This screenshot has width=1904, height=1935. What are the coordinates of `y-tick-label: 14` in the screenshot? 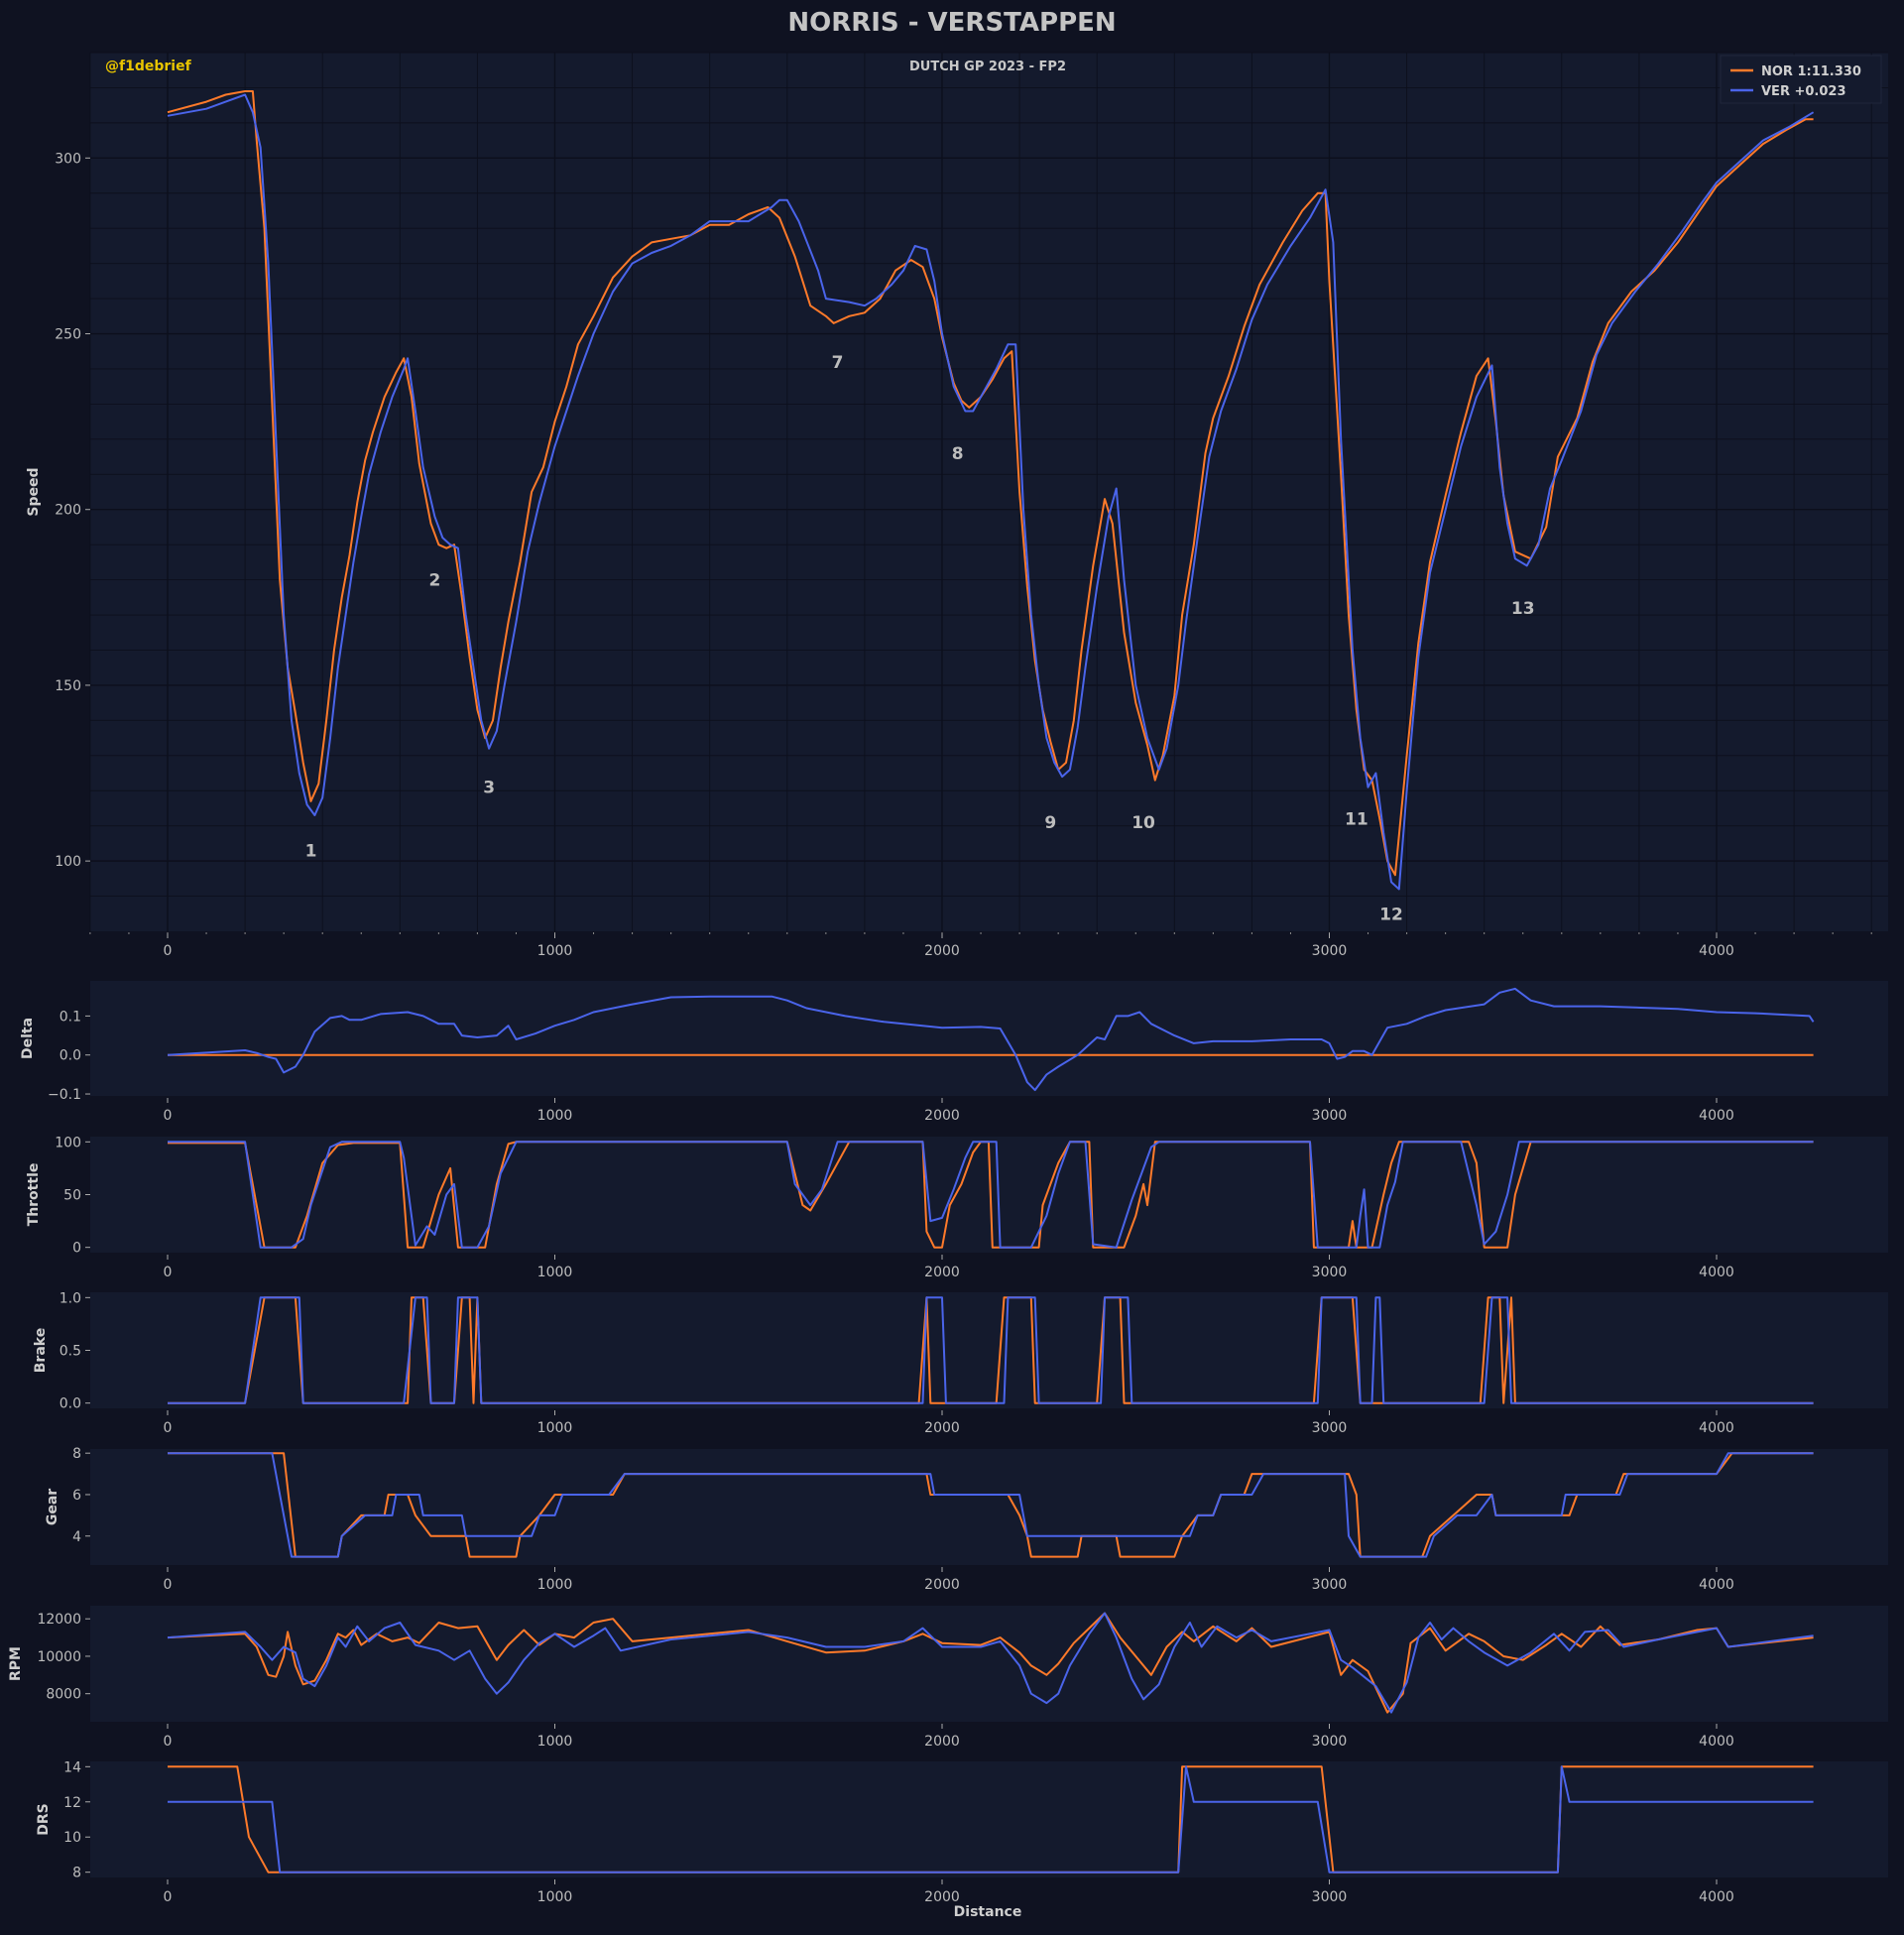 It's located at (72, 1767).